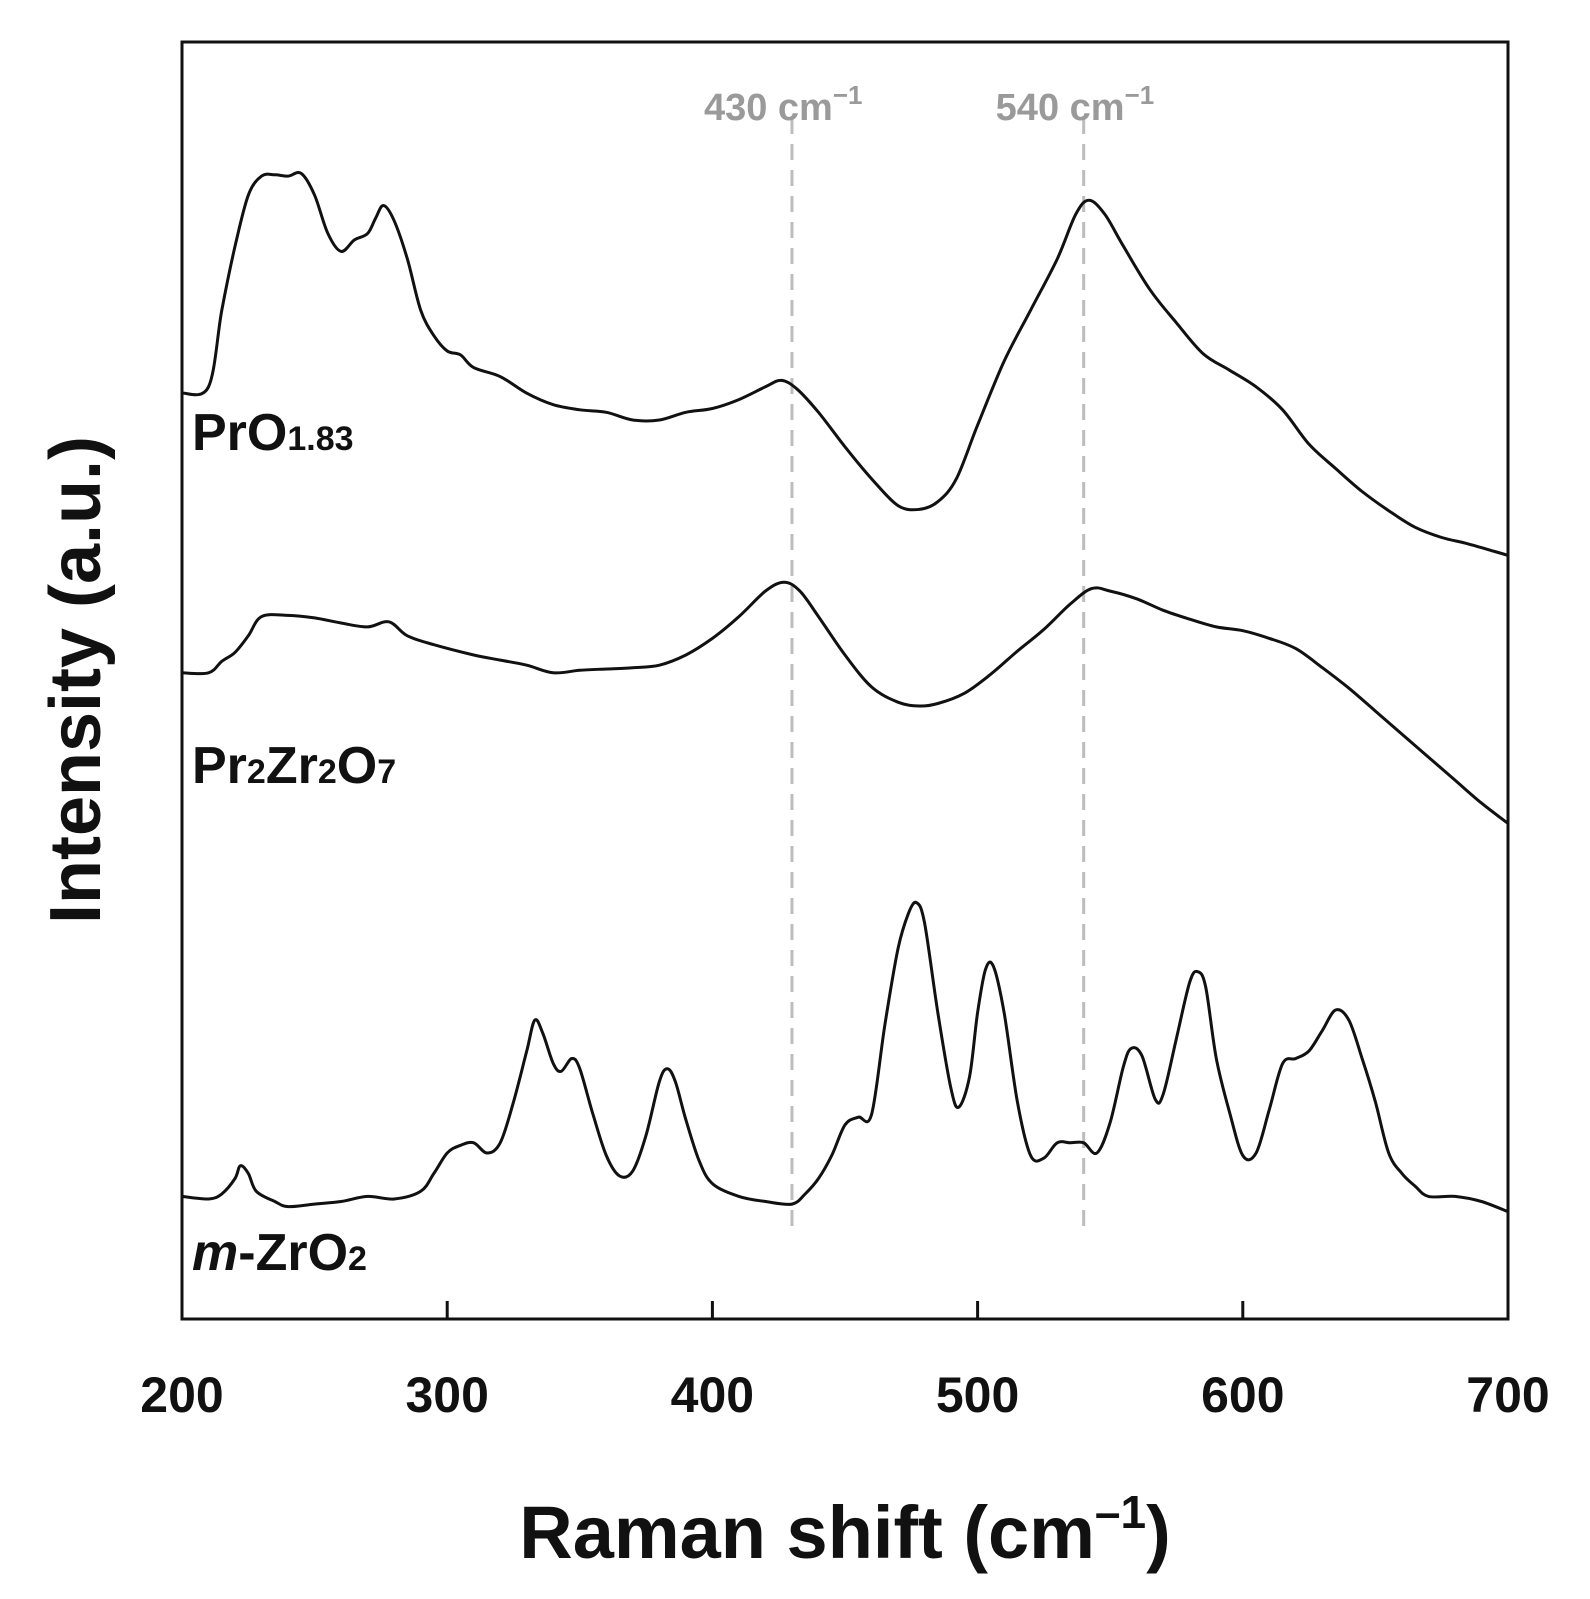  I want to click on ref-label-text: 430 cm, so click(768, 108).